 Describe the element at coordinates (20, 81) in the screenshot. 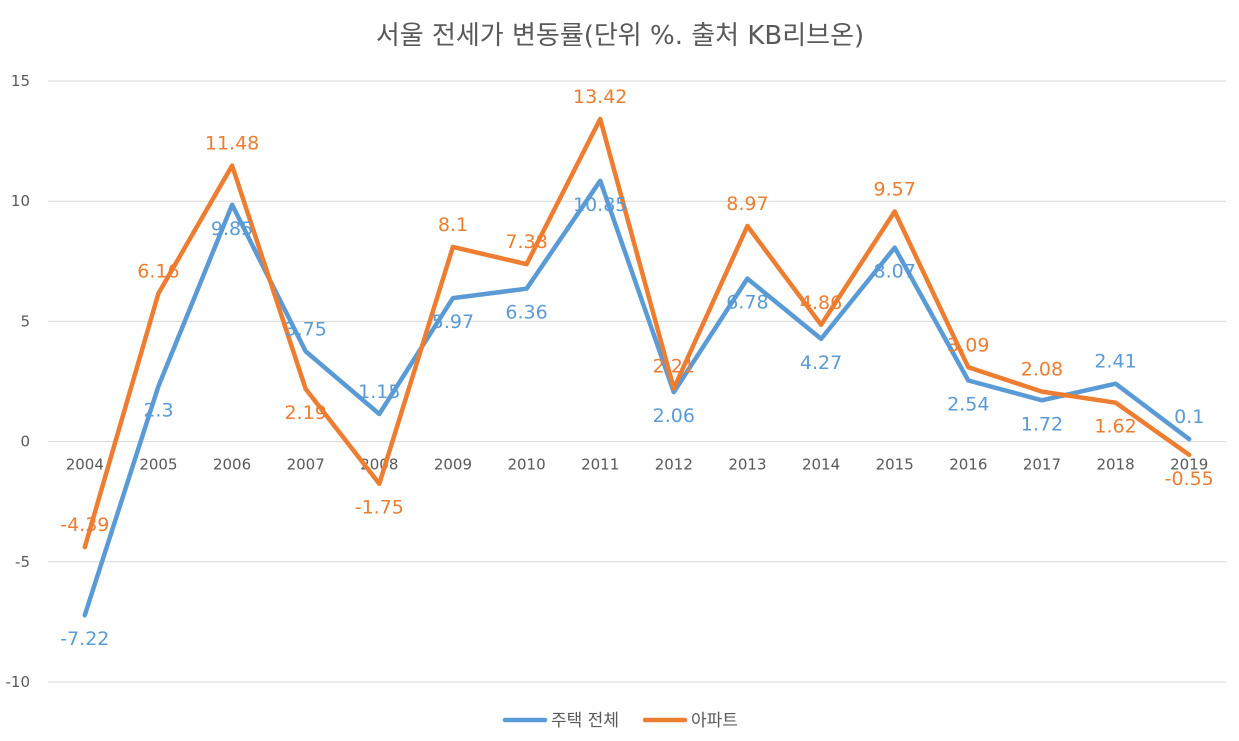

I see `y-tick-label: 15` at that location.